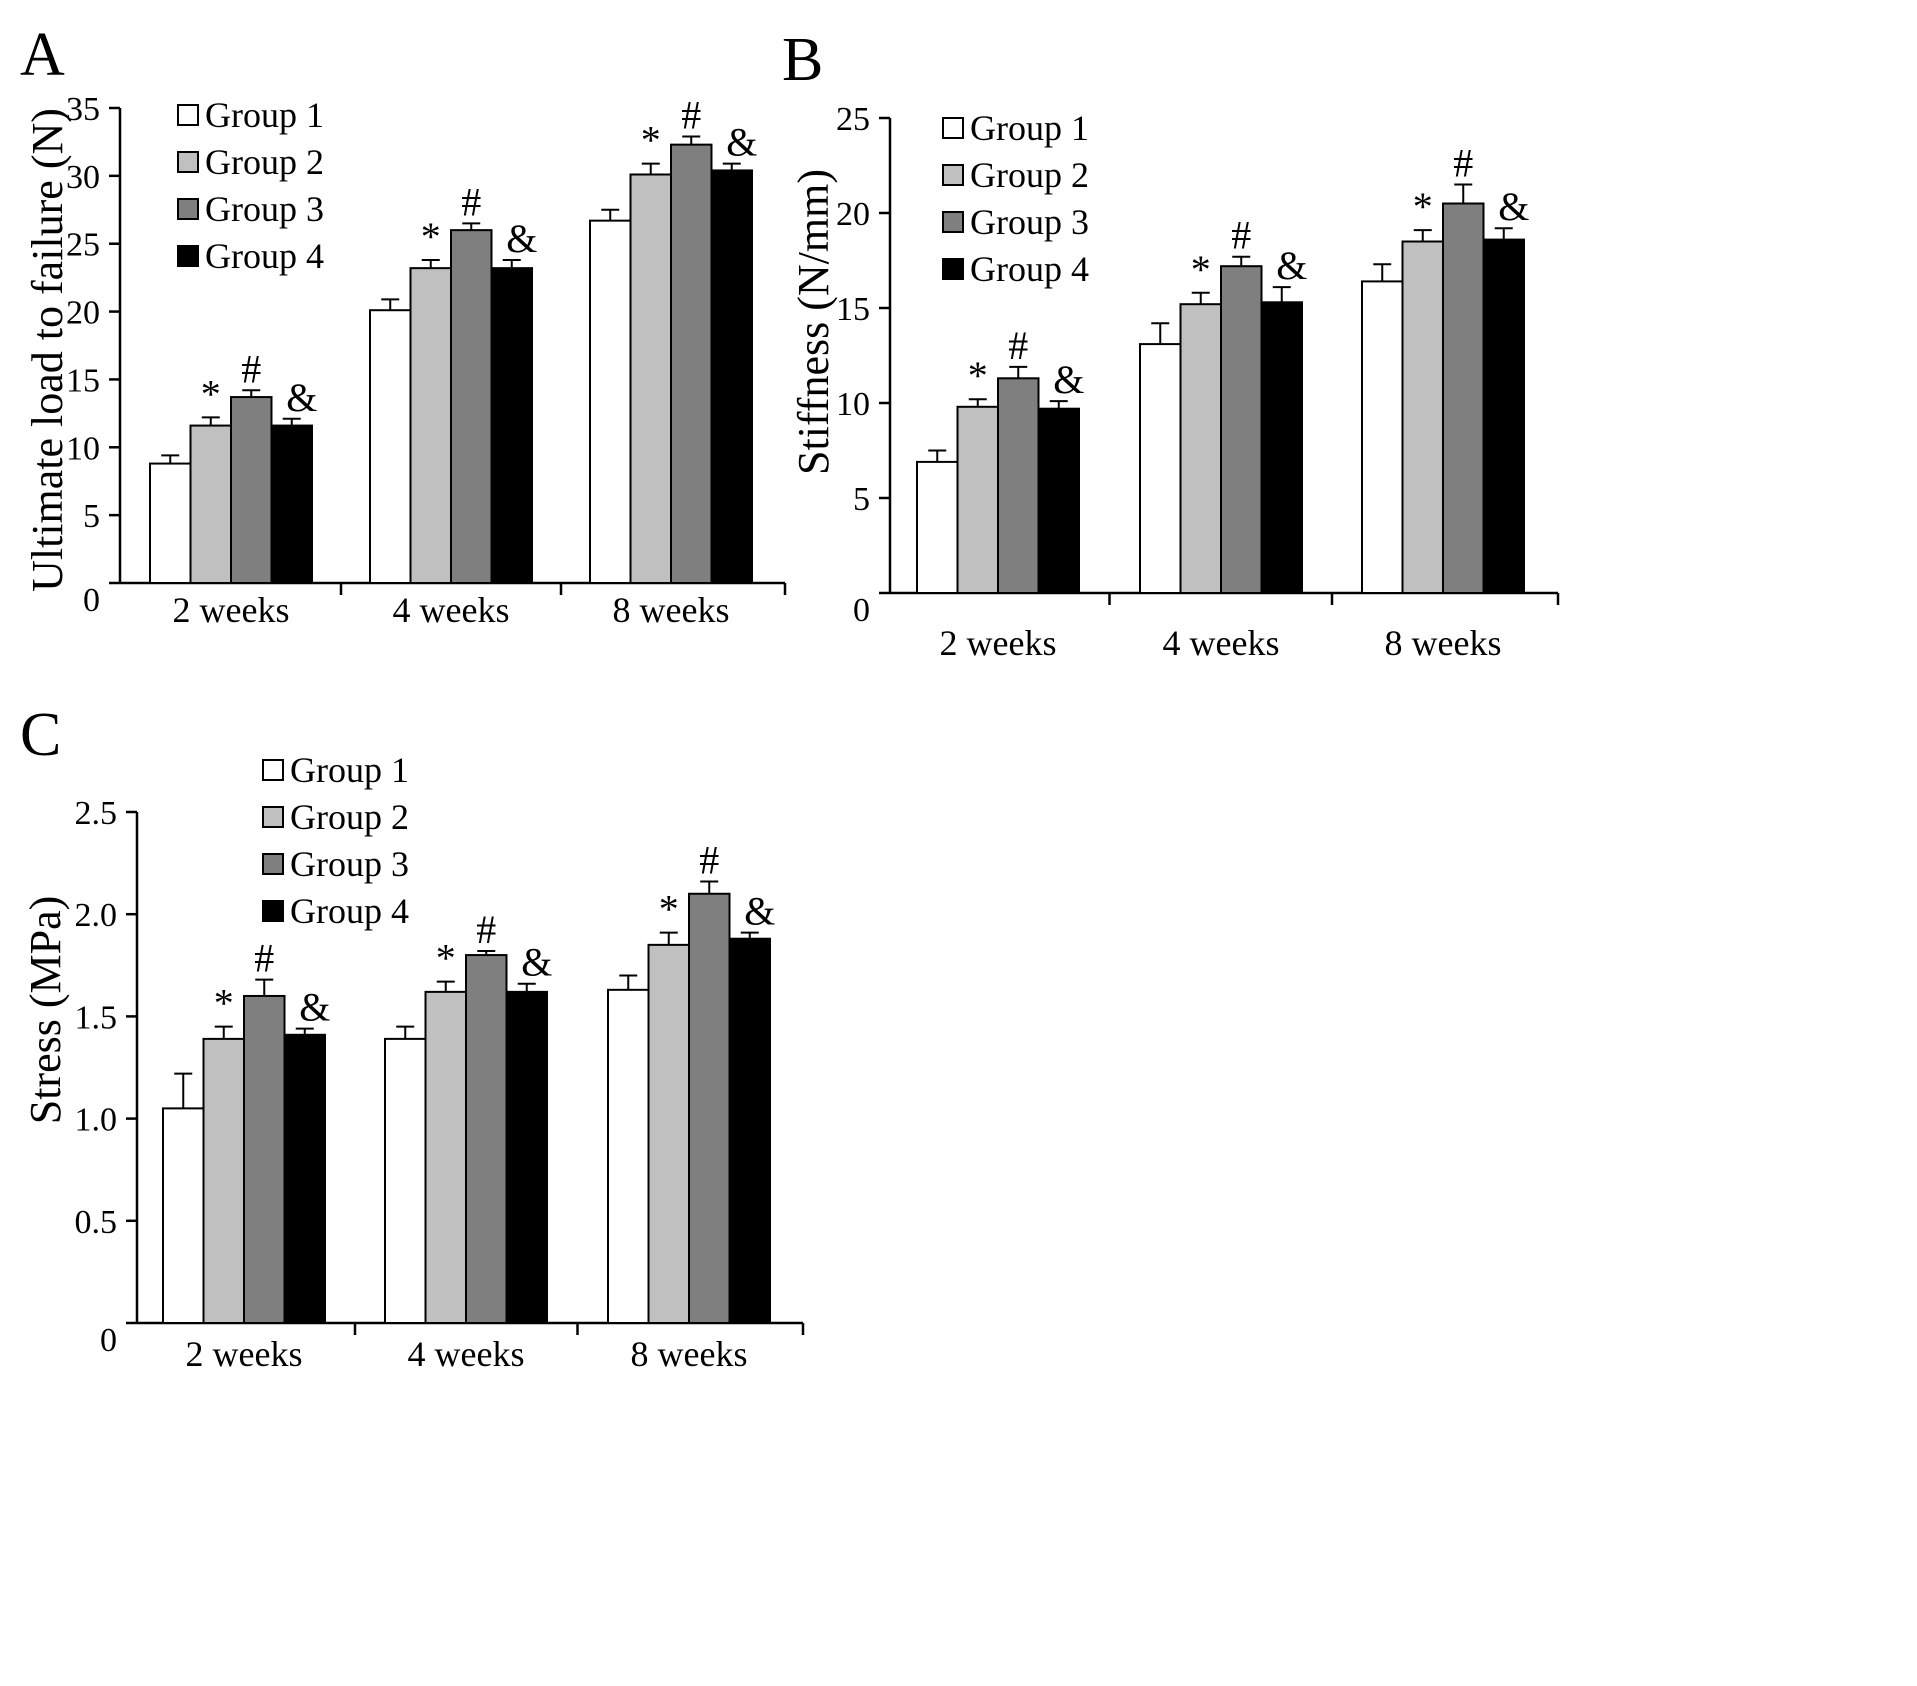 This screenshot has height=1686, width=1917. I want to click on y-tick-label: 20, so click(853, 214).